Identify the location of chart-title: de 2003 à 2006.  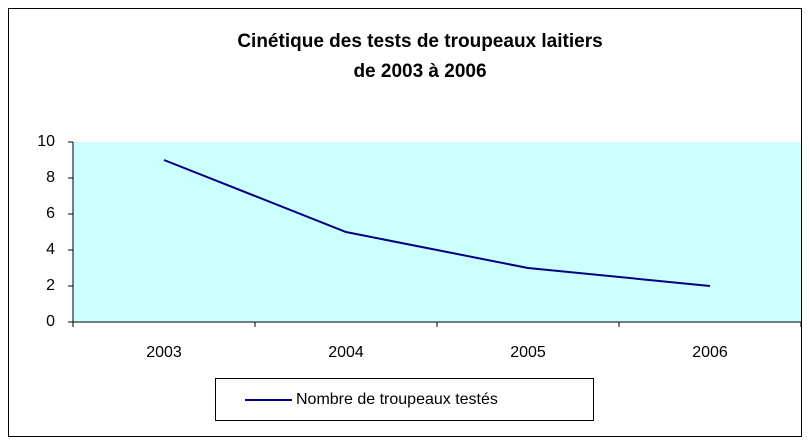
(419, 71).